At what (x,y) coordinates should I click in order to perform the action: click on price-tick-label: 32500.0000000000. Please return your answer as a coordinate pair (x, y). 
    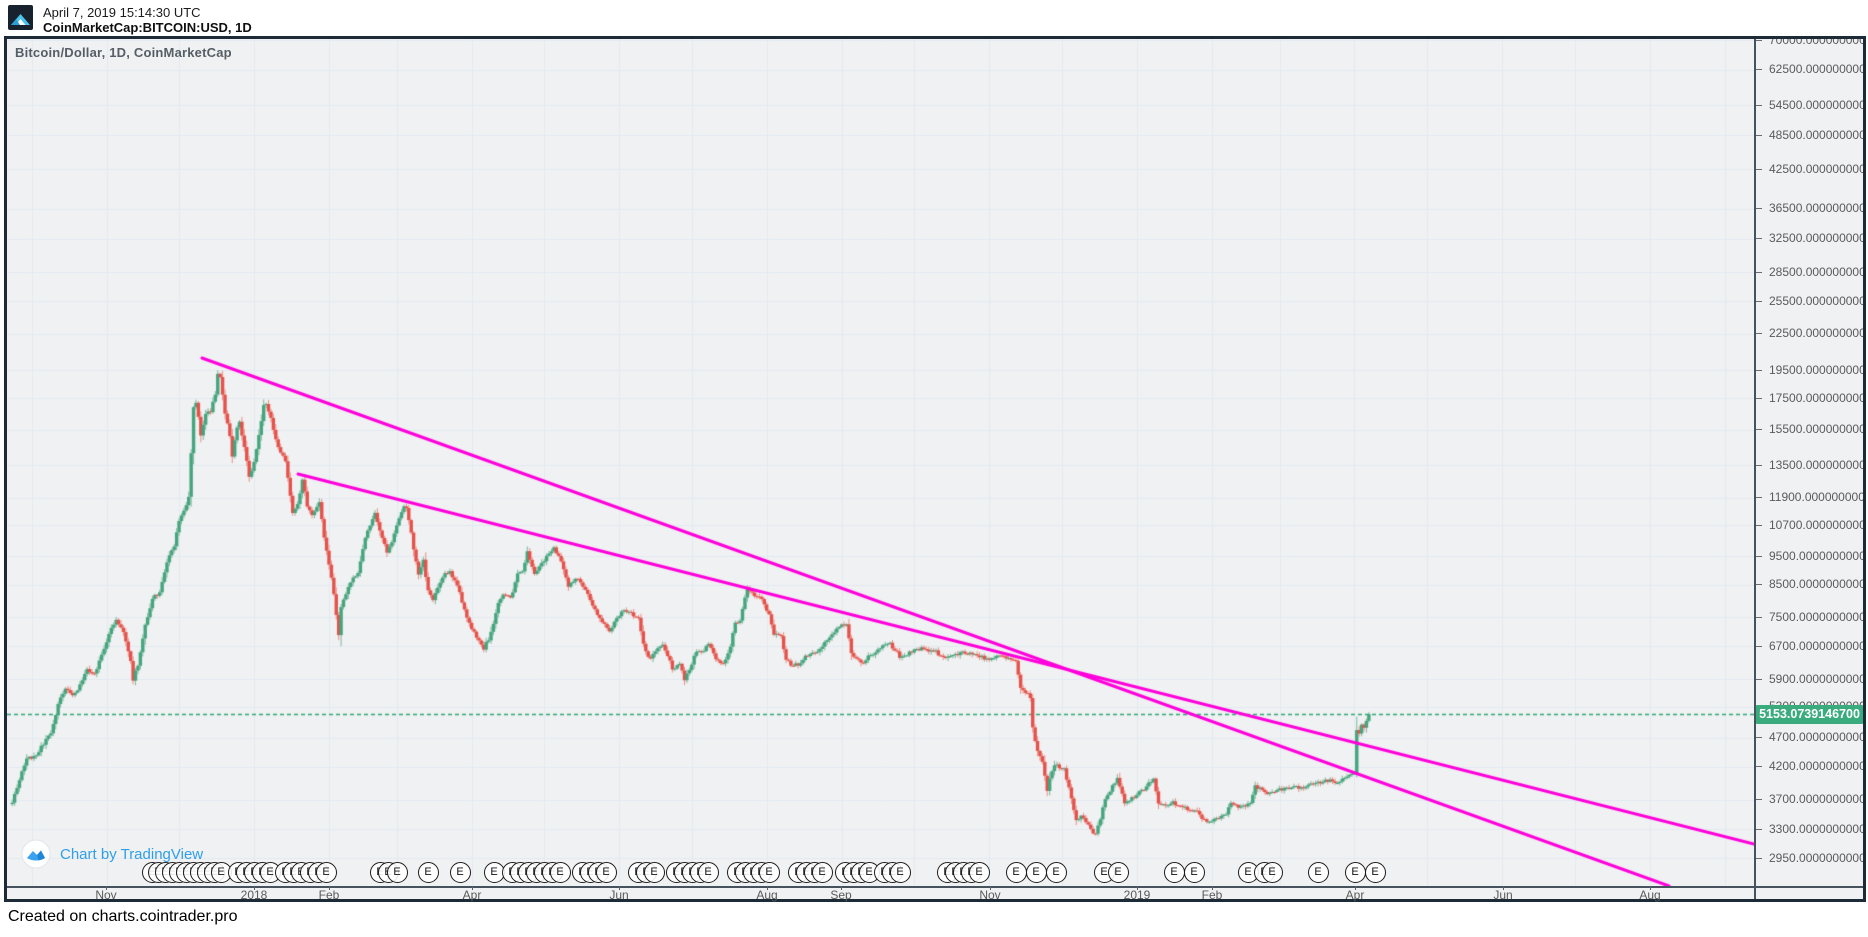
    Looking at the image, I should click on (1816, 238).